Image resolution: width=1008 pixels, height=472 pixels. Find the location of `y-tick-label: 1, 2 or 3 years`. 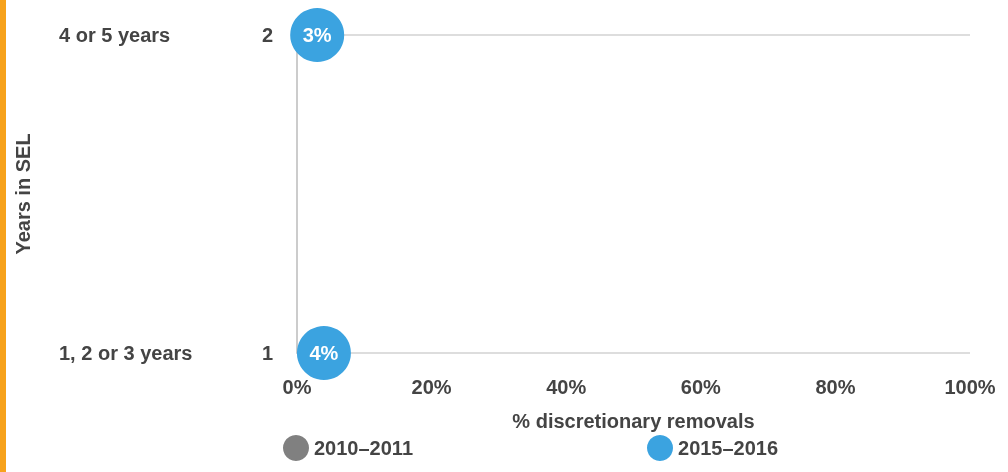

y-tick-label: 1, 2 or 3 years is located at coordinates (126, 353).